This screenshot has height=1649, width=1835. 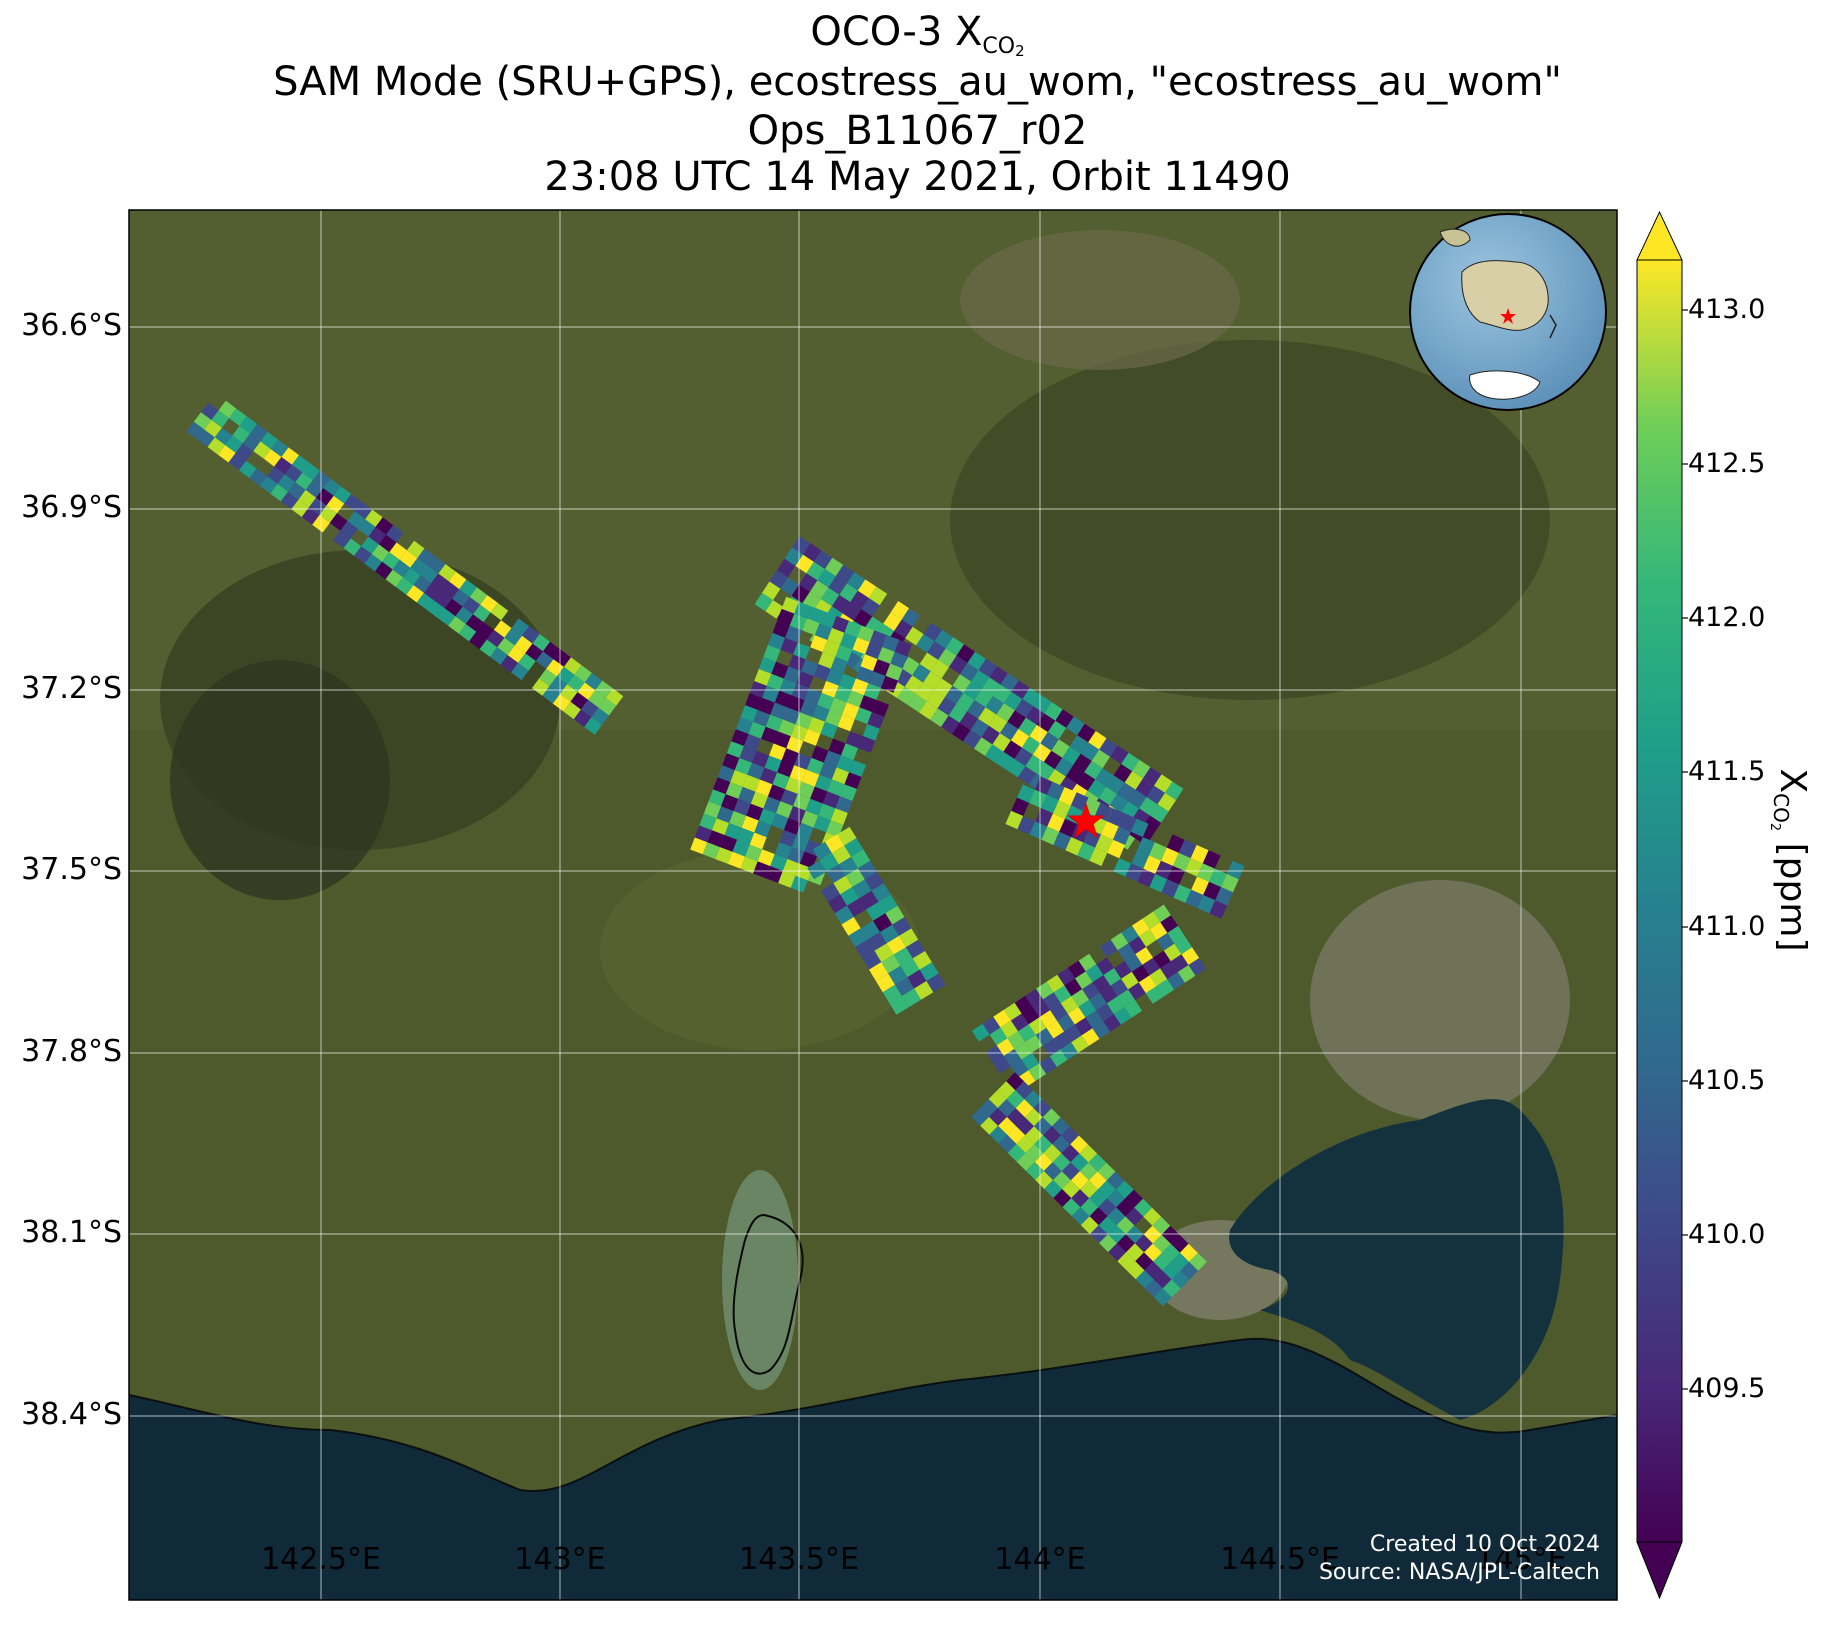 I want to click on lon-tick-label: 142.5°E, so click(x=321, y=1559).